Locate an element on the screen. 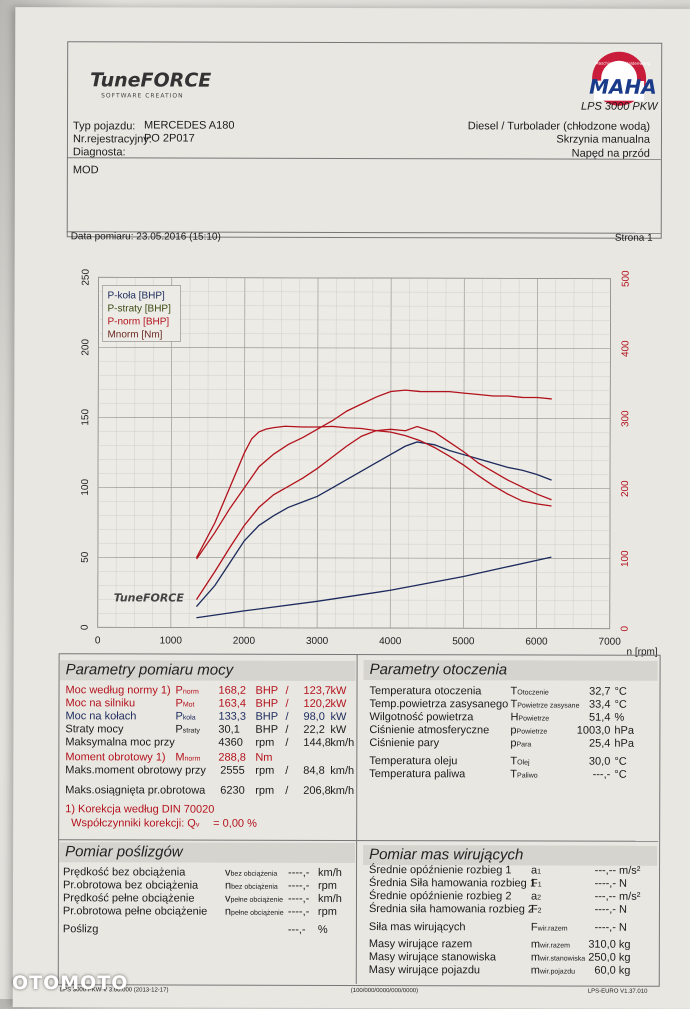  mass-row-label: Siła mas wirujących is located at coordinates (417, 927).